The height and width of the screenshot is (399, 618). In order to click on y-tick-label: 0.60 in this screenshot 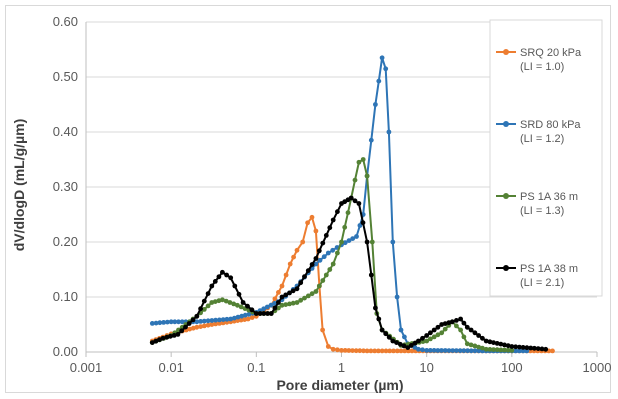, I will do `click(65, 21)`.